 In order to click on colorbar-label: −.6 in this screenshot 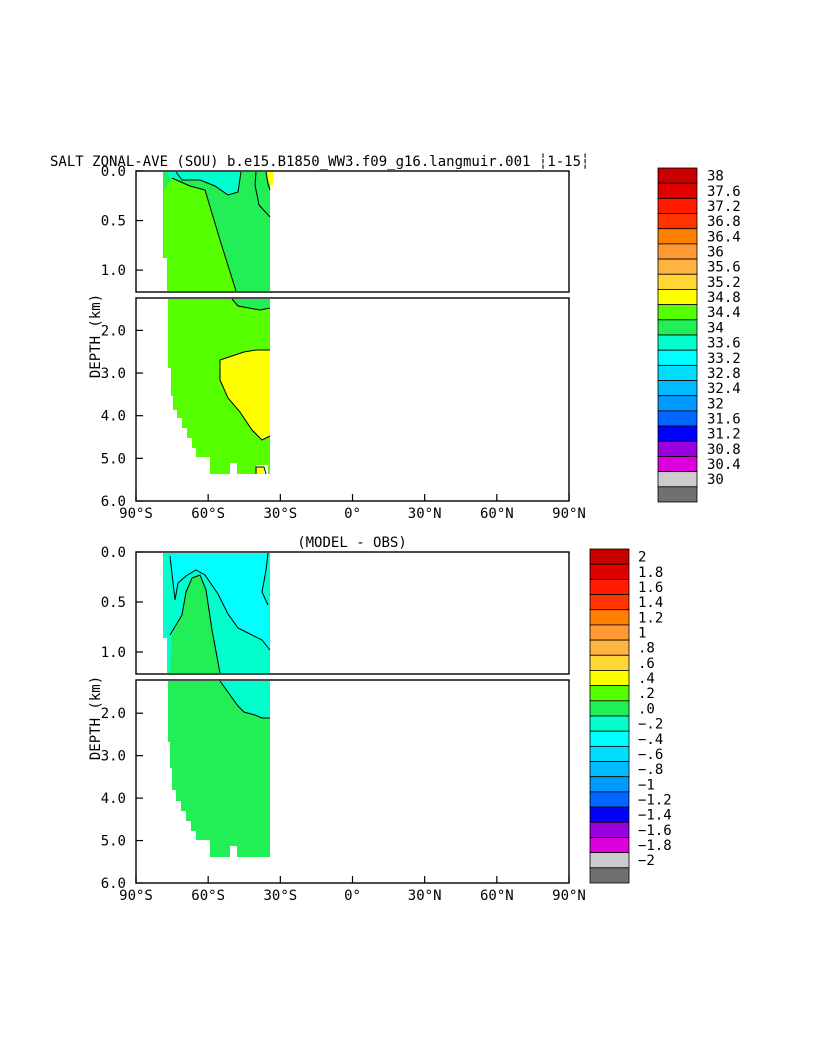, I will do `click(650, 755)`.